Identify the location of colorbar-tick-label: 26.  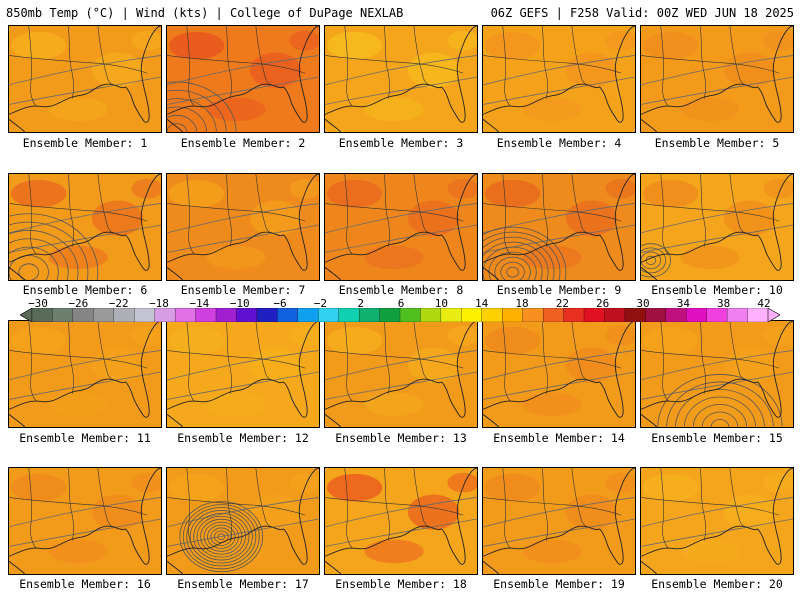
(603, 303).